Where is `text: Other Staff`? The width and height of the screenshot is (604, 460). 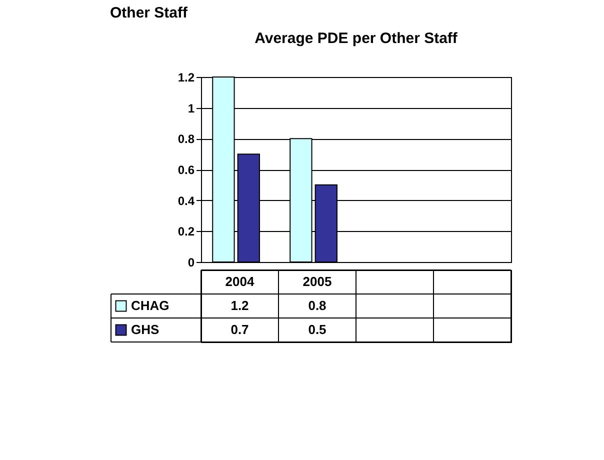
text: Other Staff is located at coordinates (149, 13).